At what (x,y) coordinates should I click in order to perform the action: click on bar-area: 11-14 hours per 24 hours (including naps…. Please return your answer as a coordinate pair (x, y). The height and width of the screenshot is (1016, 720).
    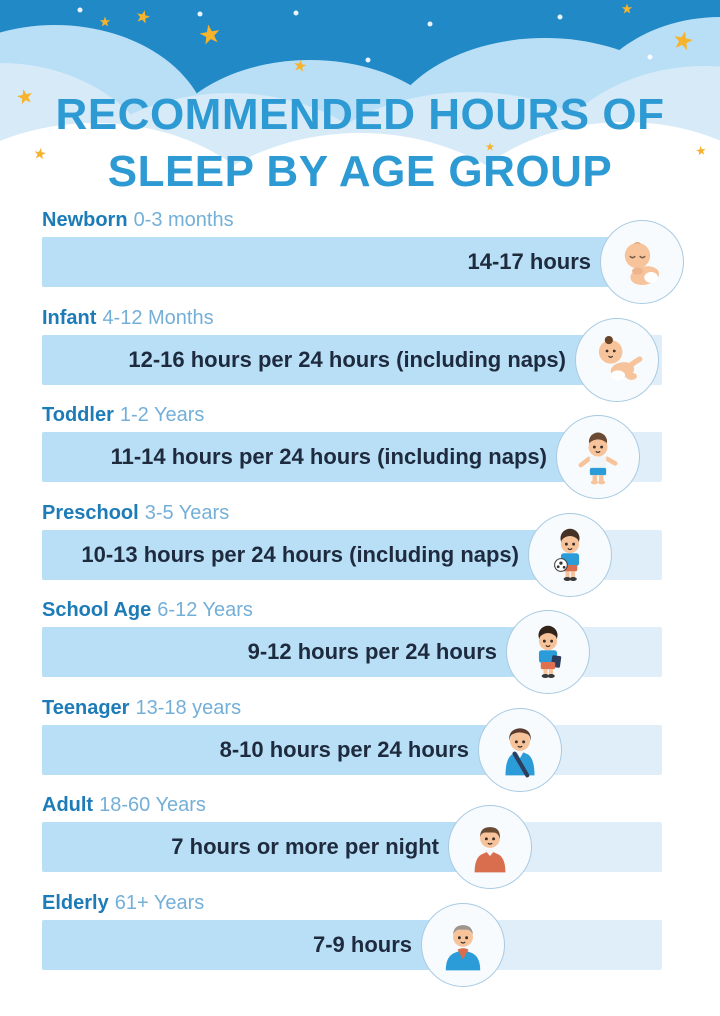
    Looking at the image, I should click on (352, 457).